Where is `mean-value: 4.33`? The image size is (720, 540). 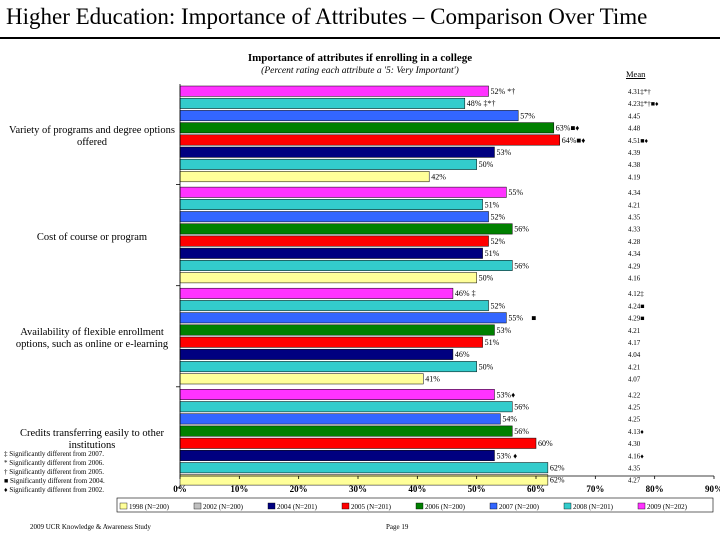
mean-value: 4.33 is located at coordinates (634, 230).